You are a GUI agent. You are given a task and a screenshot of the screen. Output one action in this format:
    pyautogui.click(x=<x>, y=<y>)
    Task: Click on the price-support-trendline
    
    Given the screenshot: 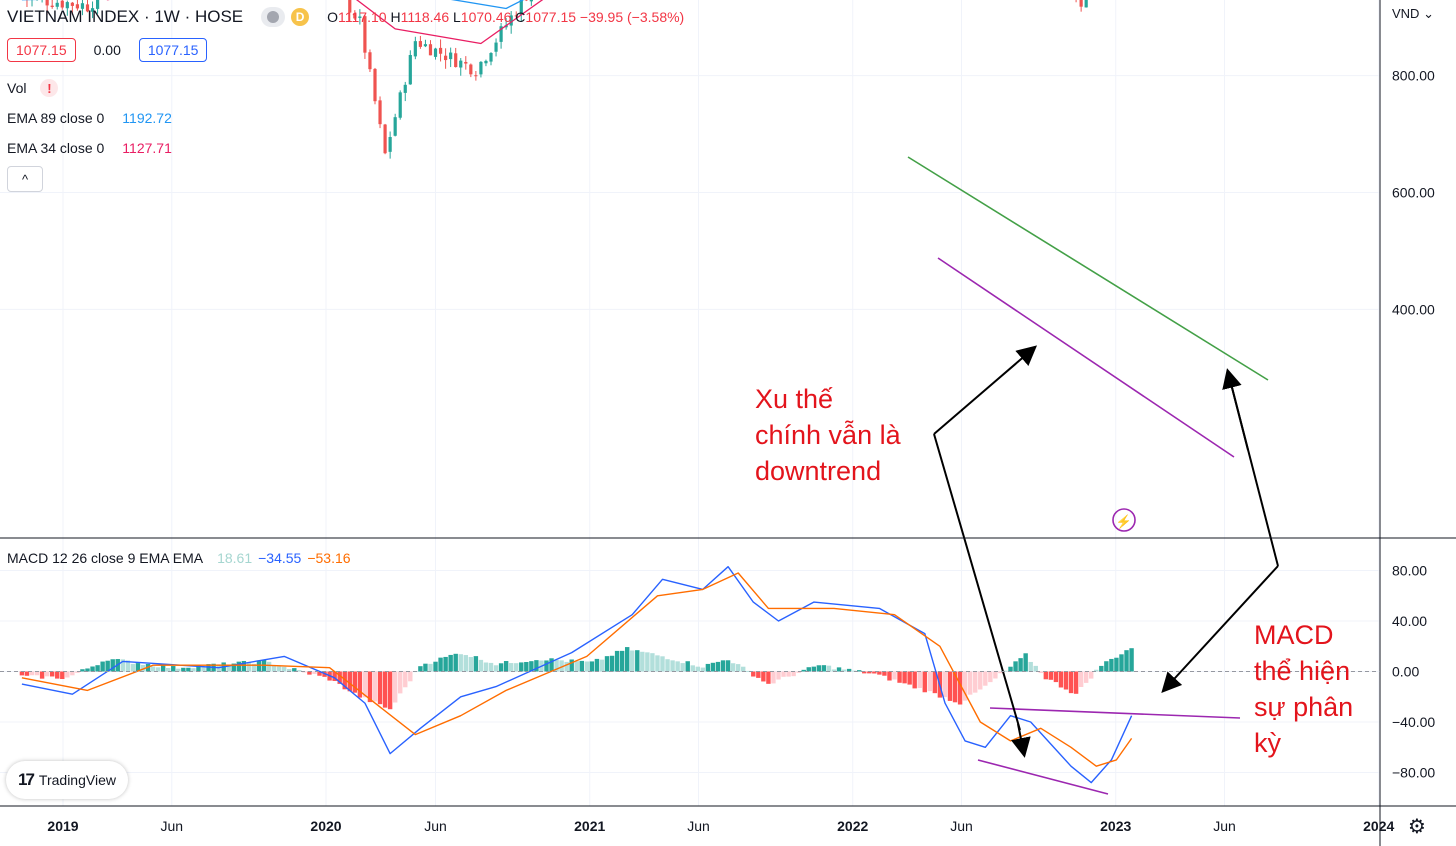 What is the action you would take?
    pyautogui.click(x=1086, y=357)
    